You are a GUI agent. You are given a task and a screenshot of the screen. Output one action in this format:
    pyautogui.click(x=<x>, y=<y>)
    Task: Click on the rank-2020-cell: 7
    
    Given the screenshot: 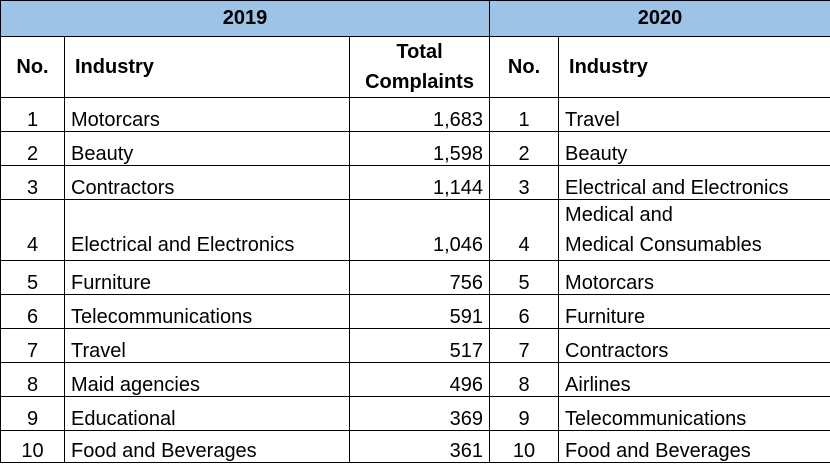 What is the action you would take?
    pyautogui.click(x=524, y=345)
    